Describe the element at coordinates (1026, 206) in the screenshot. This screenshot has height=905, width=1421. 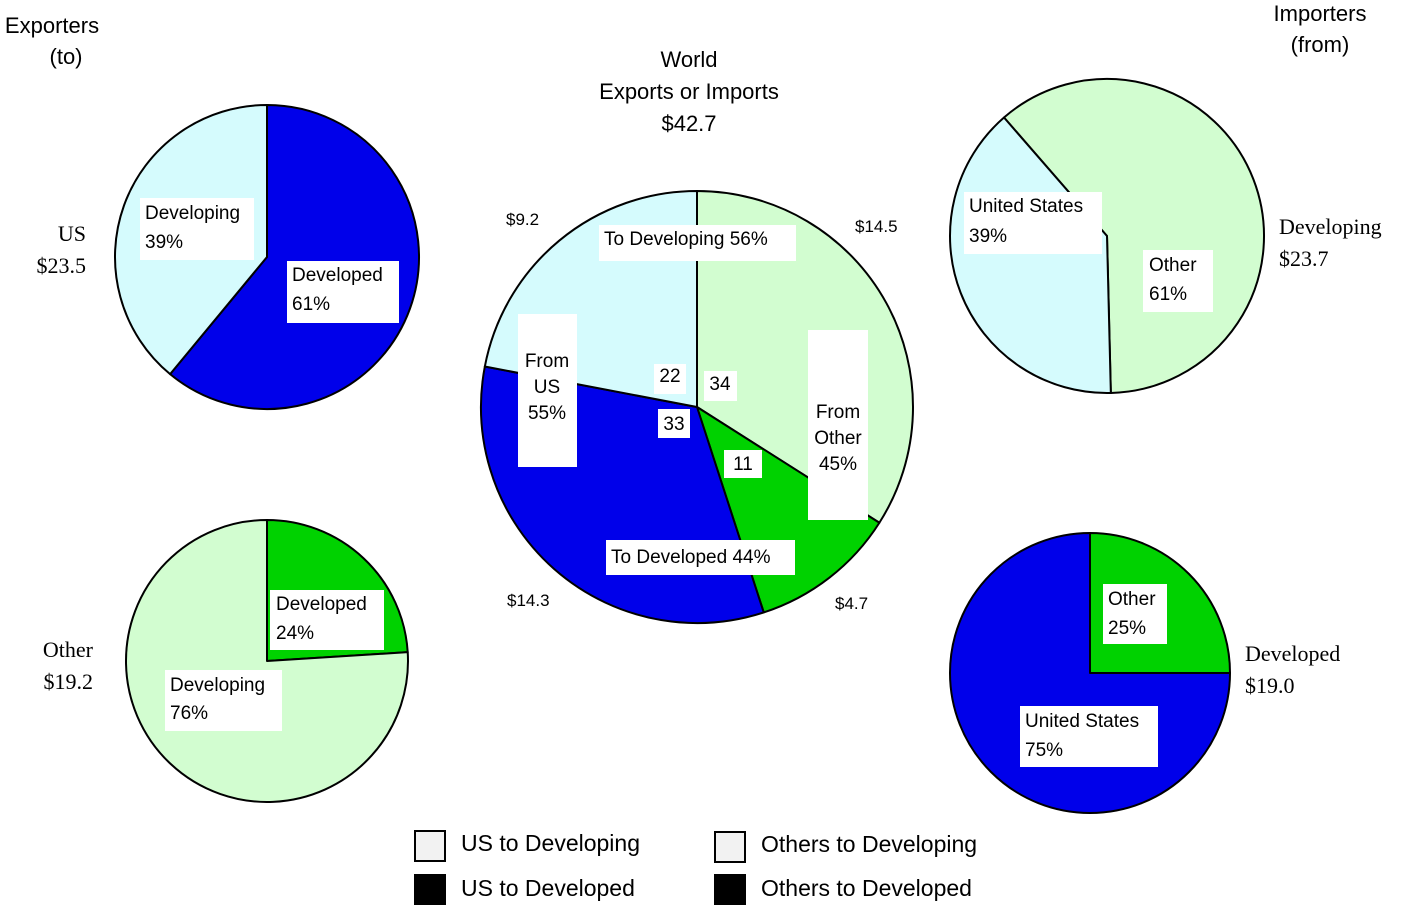
I see `slice-label-developing-us: United States` at that location.